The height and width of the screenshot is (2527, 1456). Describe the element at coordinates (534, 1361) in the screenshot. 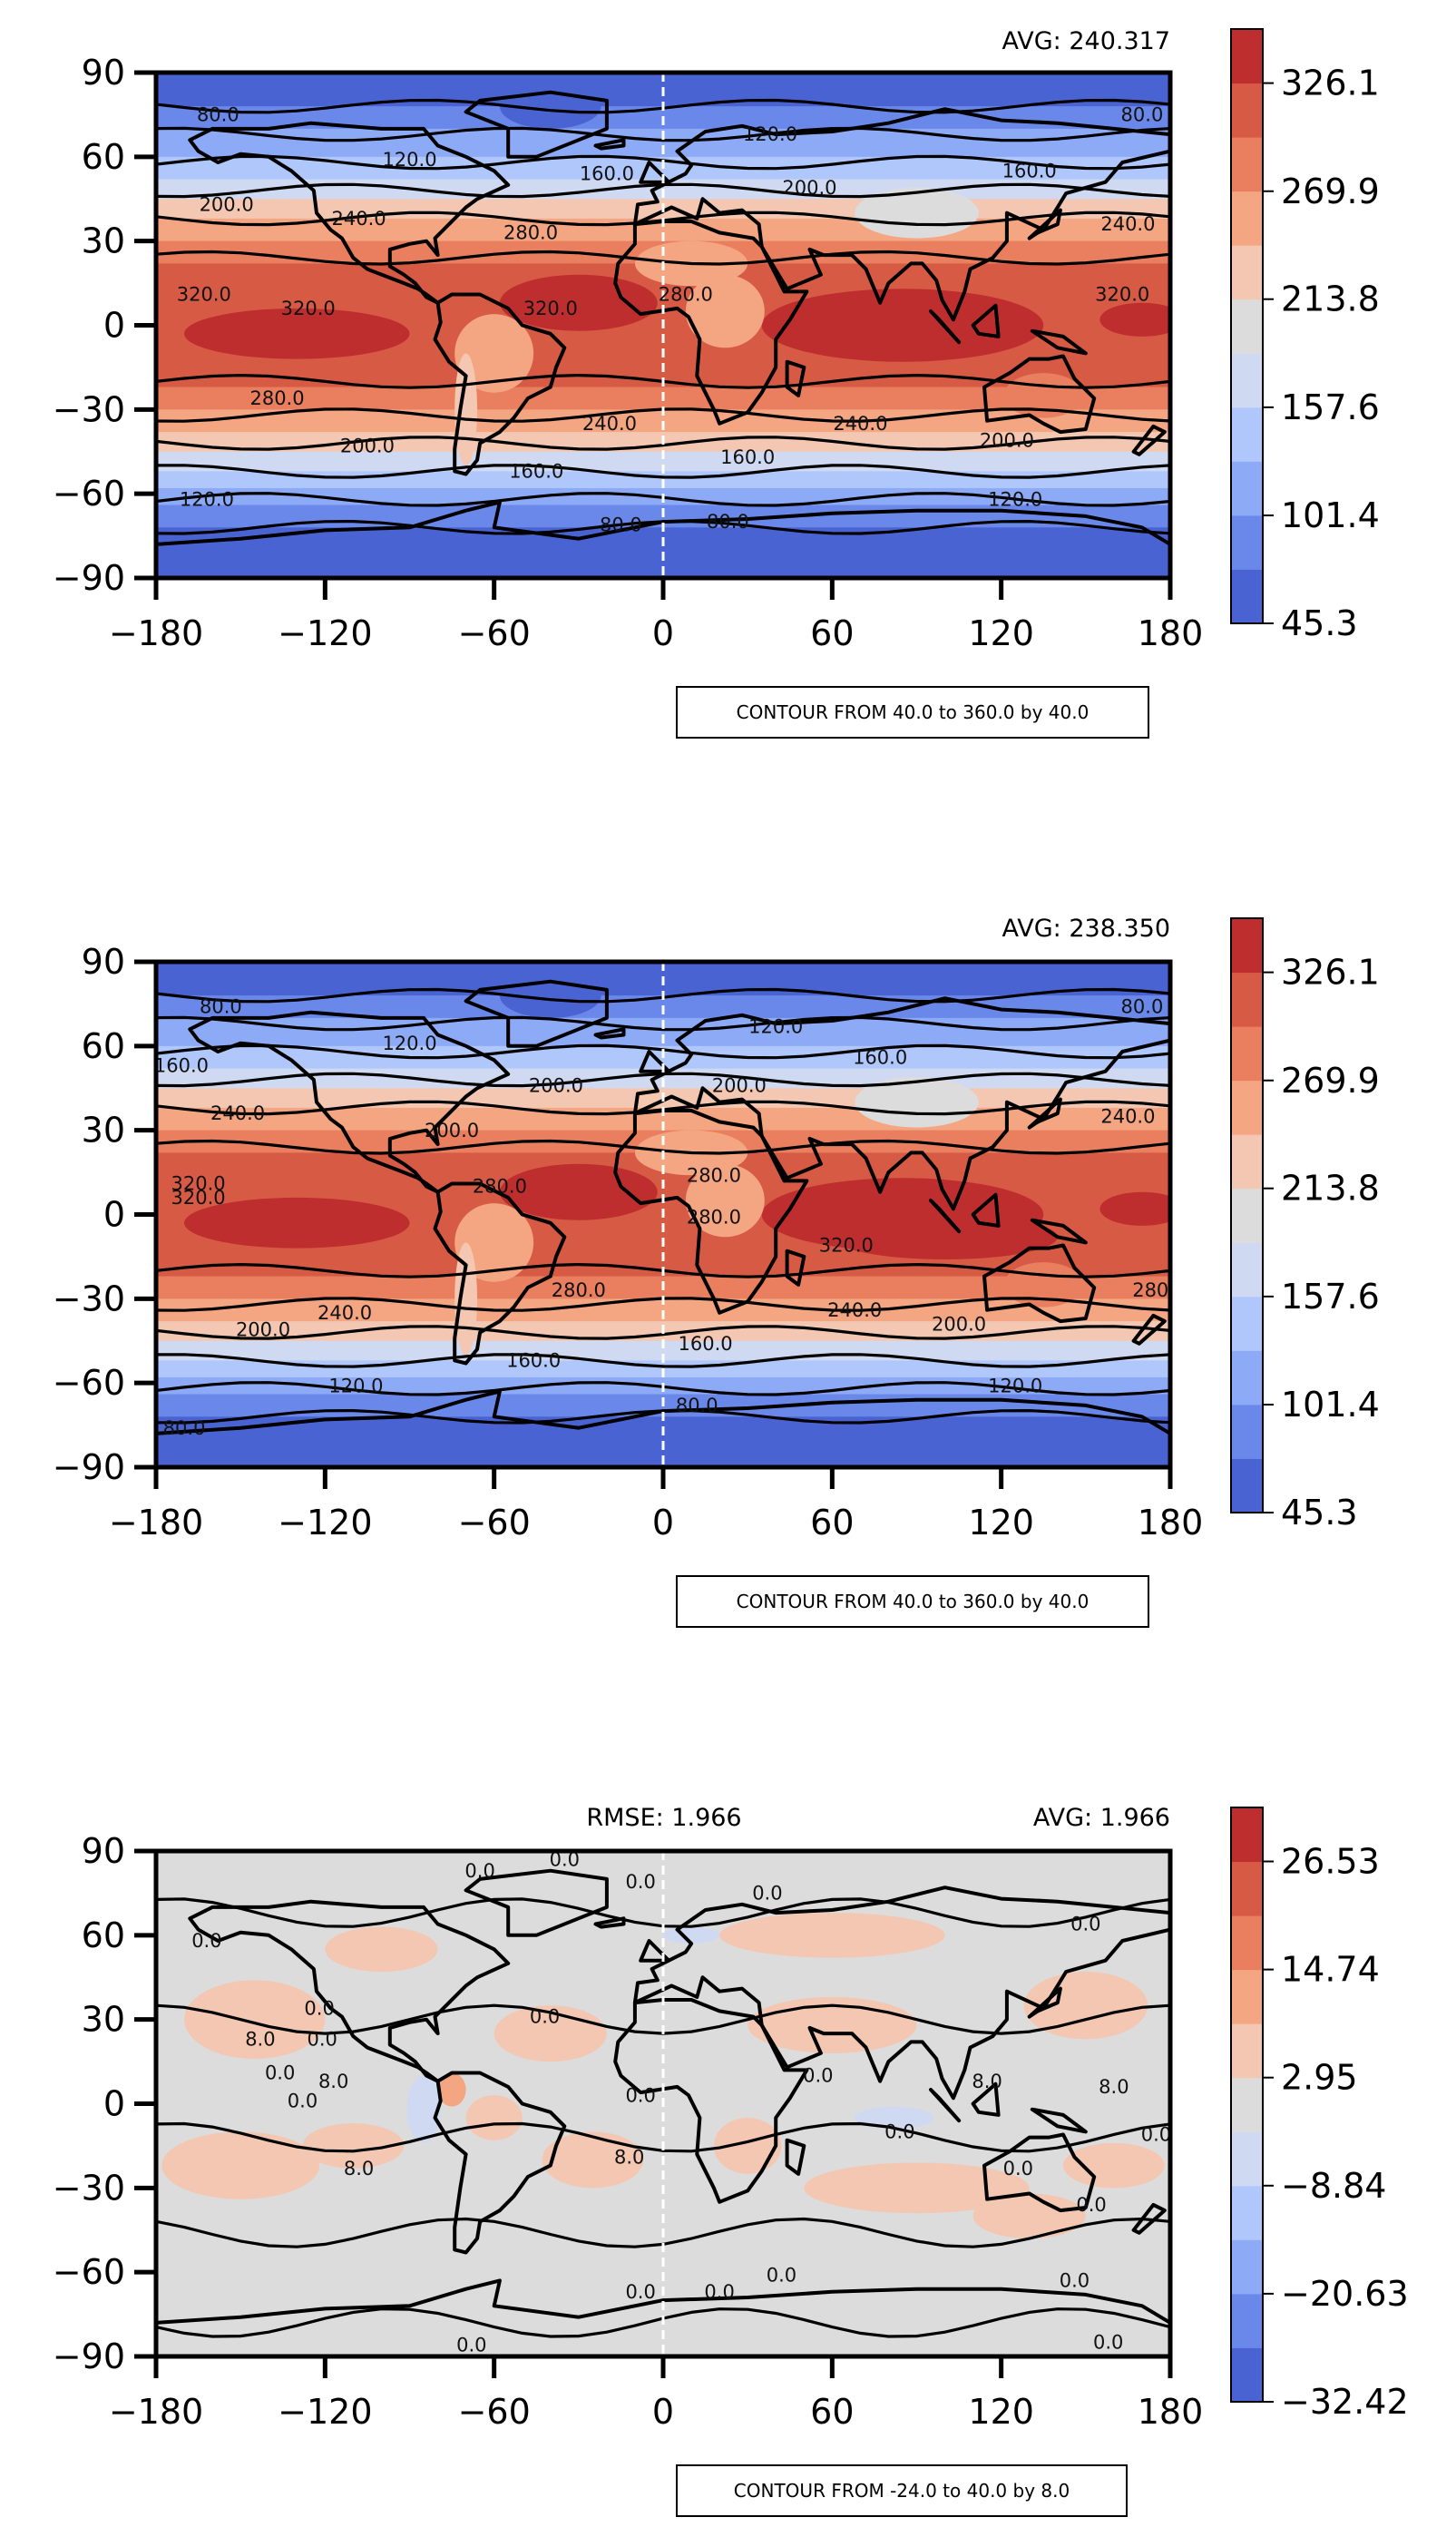

I see `contour-label: 160.0` at that location.